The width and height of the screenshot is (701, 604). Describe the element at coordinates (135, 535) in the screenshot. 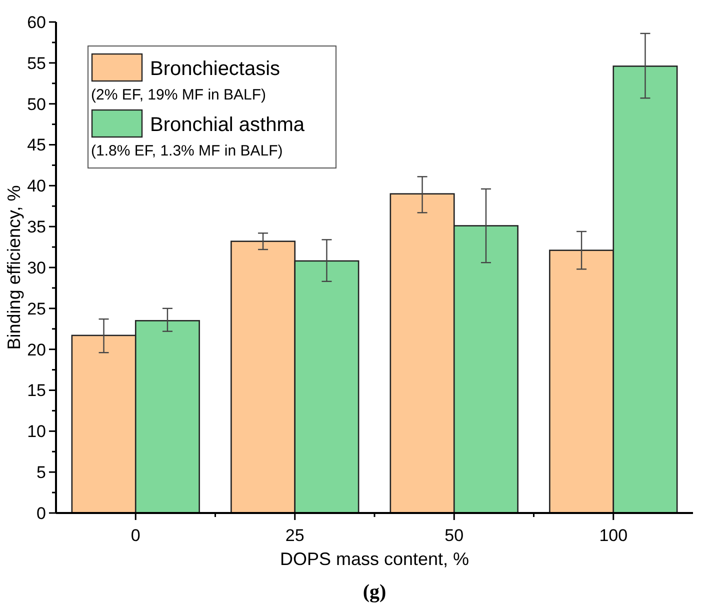

I see `x-tick-label: 0` at that location.